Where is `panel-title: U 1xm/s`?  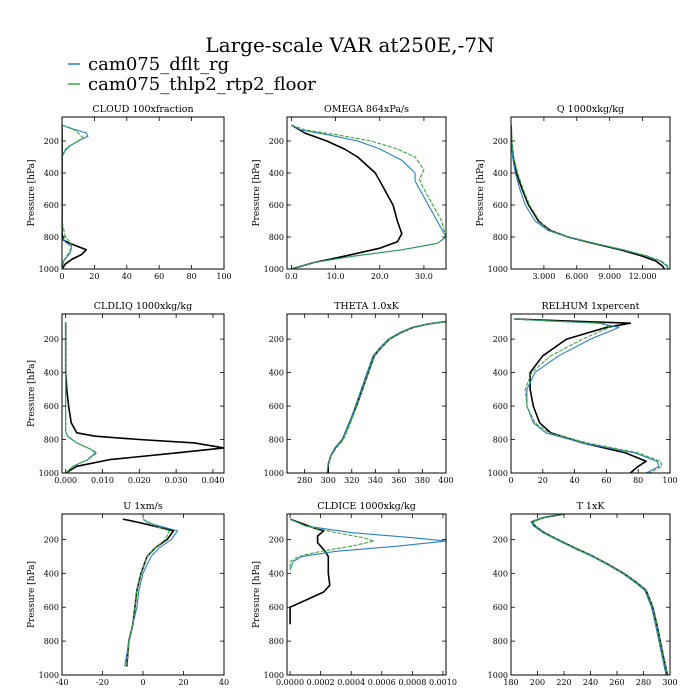 panel-title: U 1xm/s is located at coordinates (143, 506).